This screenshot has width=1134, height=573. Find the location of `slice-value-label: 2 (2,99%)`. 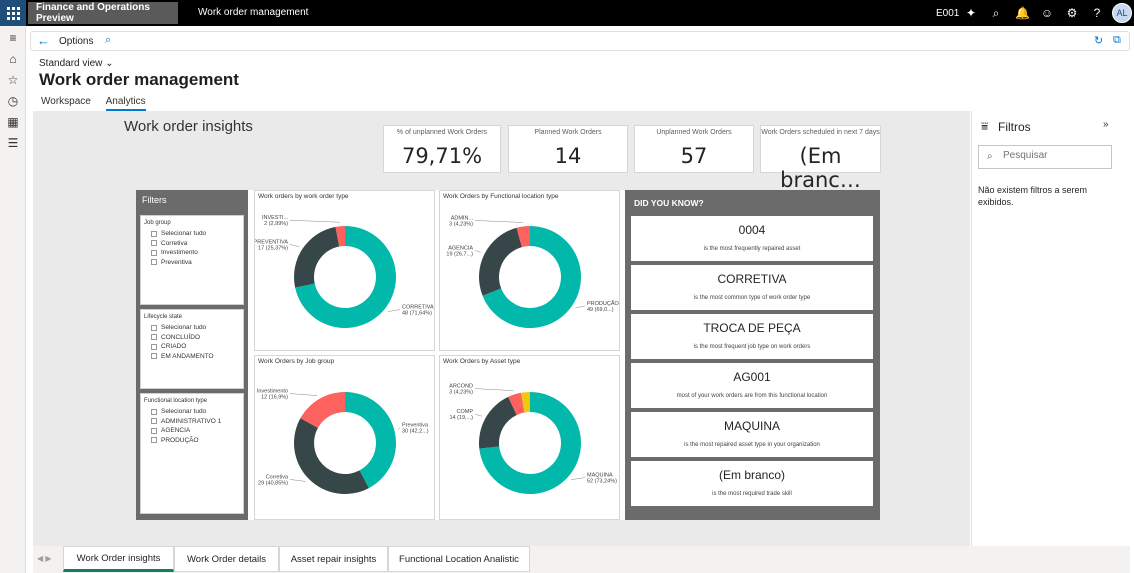

slice-value-label: 2 (2,99%) is located at coordinates (276, 224).